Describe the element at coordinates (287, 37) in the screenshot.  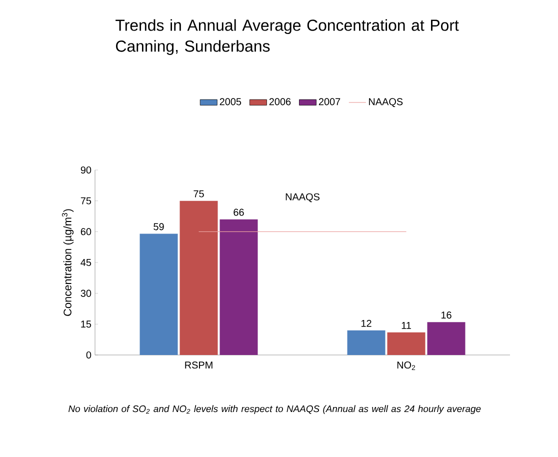
I see `chart-title: Trends in Annual Average Concentration at Port Canning, Sunderbans` at that location.